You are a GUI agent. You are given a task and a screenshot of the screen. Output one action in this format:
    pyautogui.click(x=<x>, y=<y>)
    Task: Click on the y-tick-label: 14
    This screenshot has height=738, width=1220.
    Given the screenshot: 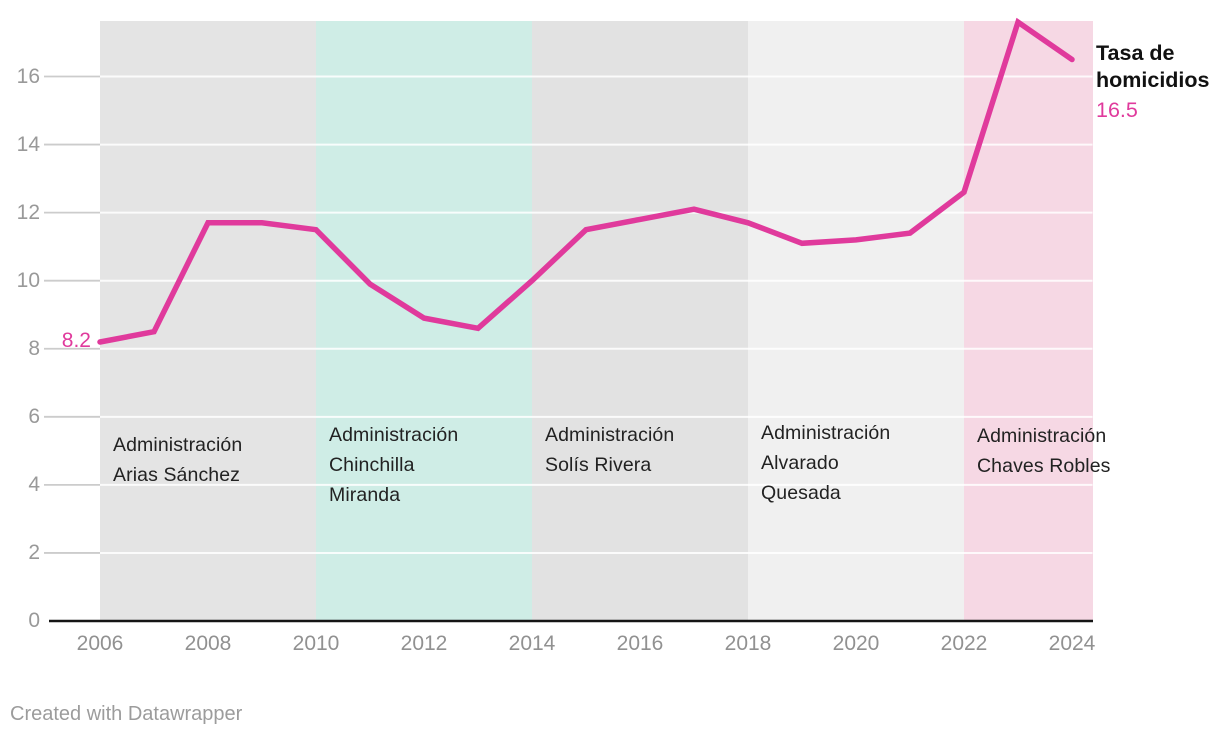 What is the action you would take?
    pyautogui.click(x=28, y=144)
    